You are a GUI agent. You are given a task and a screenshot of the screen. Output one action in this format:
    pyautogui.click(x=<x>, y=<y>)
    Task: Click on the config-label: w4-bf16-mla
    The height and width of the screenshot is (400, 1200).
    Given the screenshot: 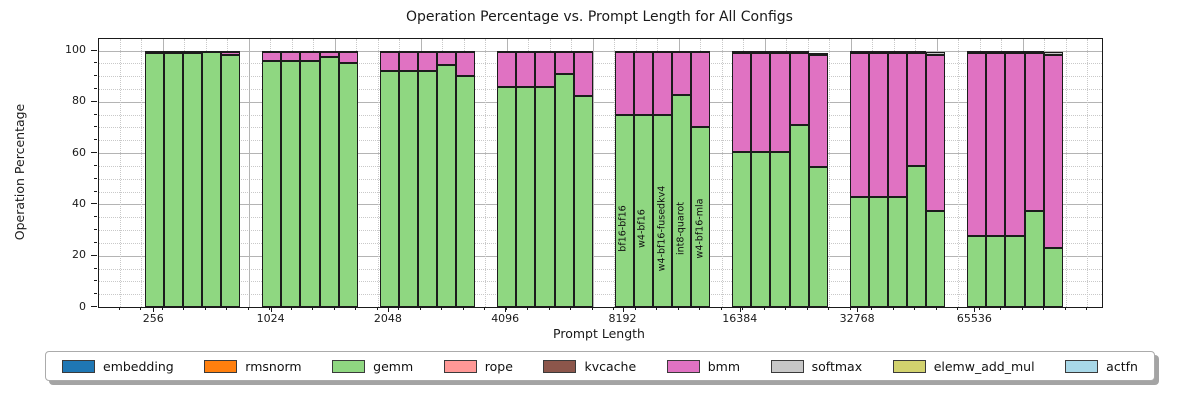 What is the action you would take?
    pyautogui.click(x=700, y=228)
    